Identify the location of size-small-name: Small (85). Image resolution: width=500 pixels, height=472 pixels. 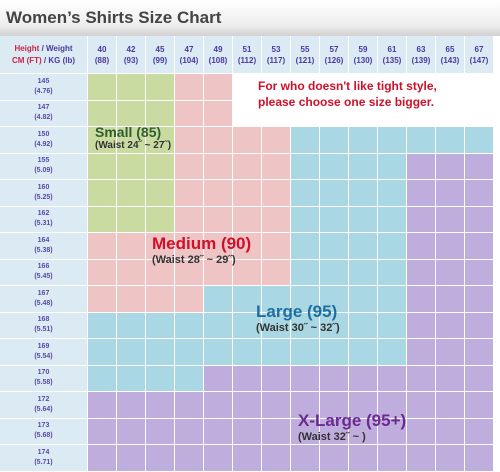
(128, 132).